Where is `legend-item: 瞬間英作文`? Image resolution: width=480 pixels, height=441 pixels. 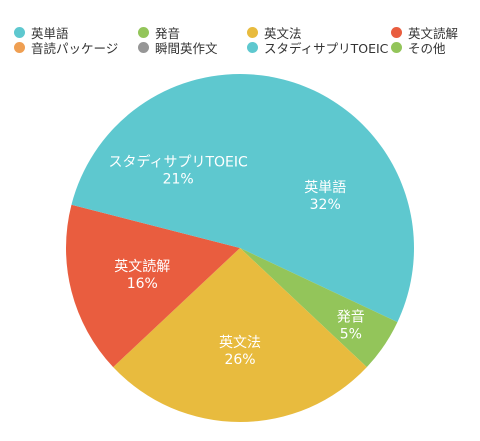
legend-item: 瞬間英作文 is located at coordinates (178, 47).